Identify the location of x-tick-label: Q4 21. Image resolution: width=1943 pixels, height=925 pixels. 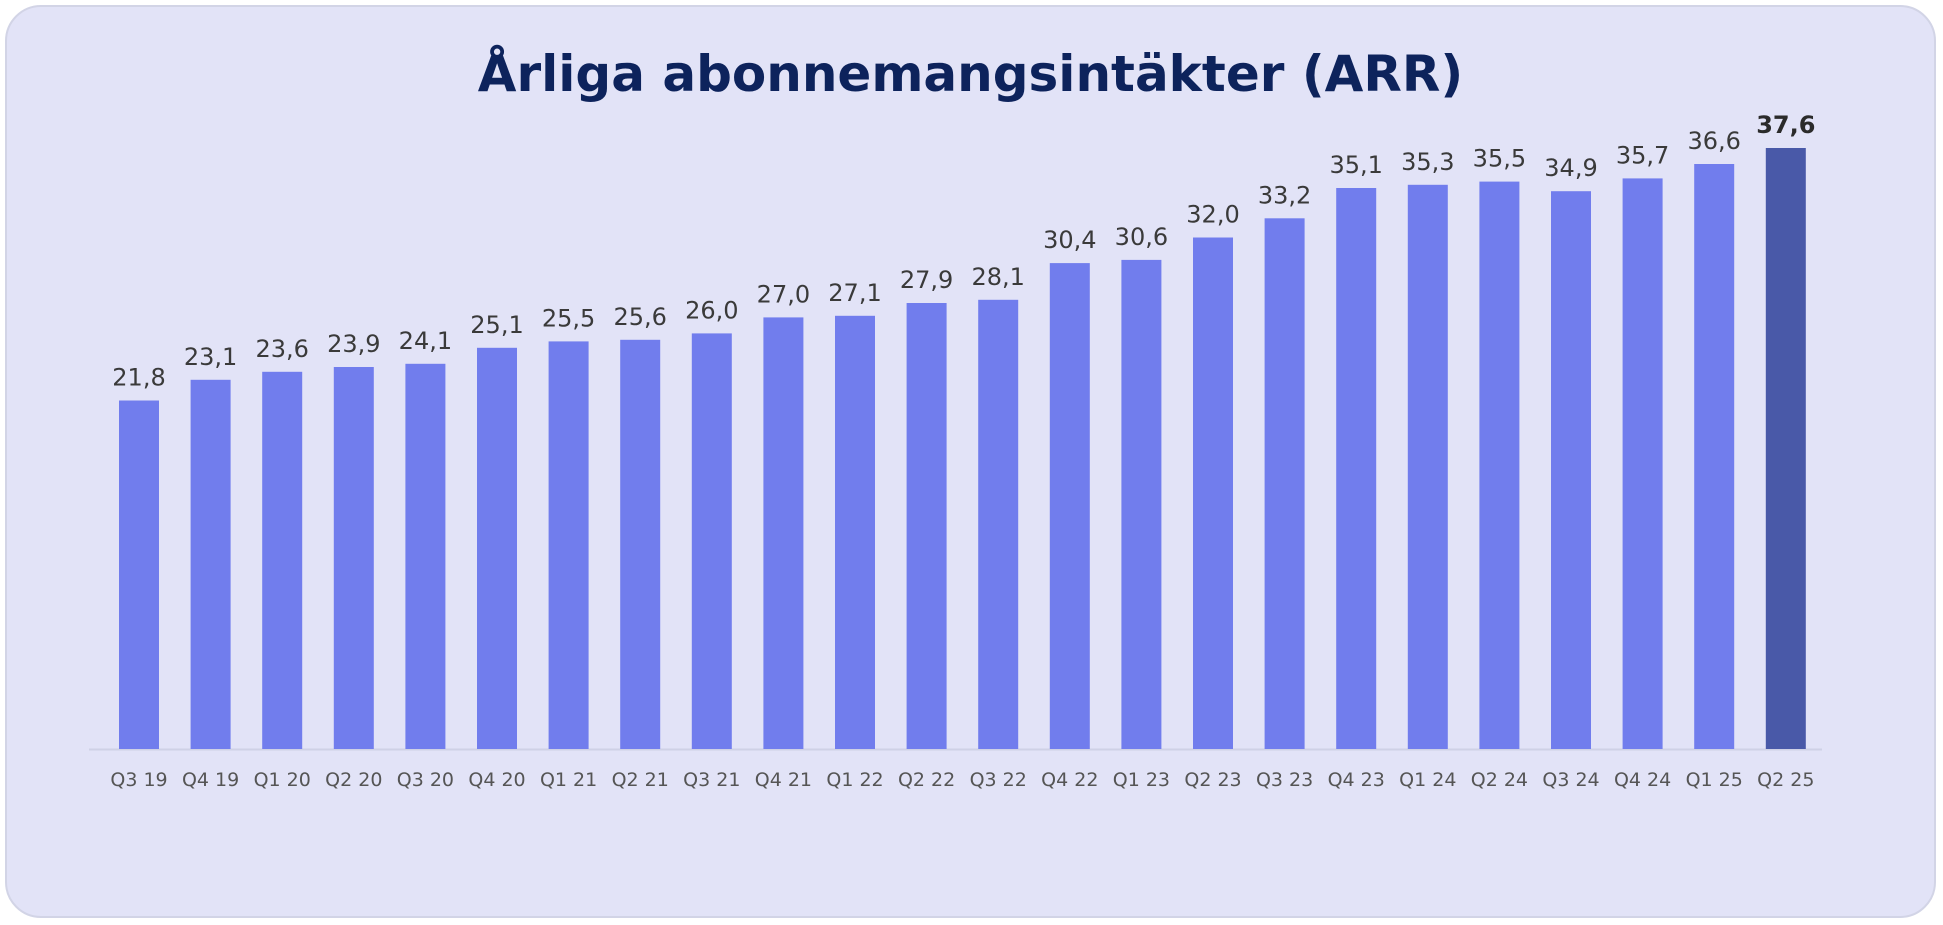
(783, 780).